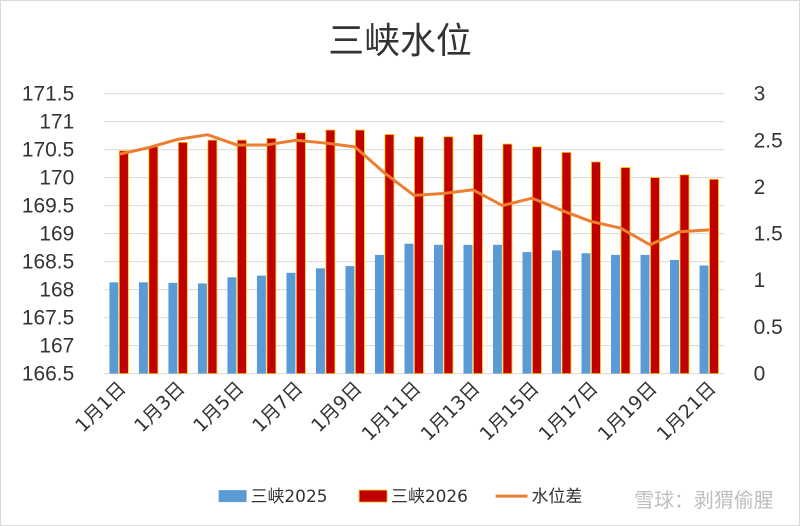  I want to click on right-tick-label: 0.5, so click(768, 327).